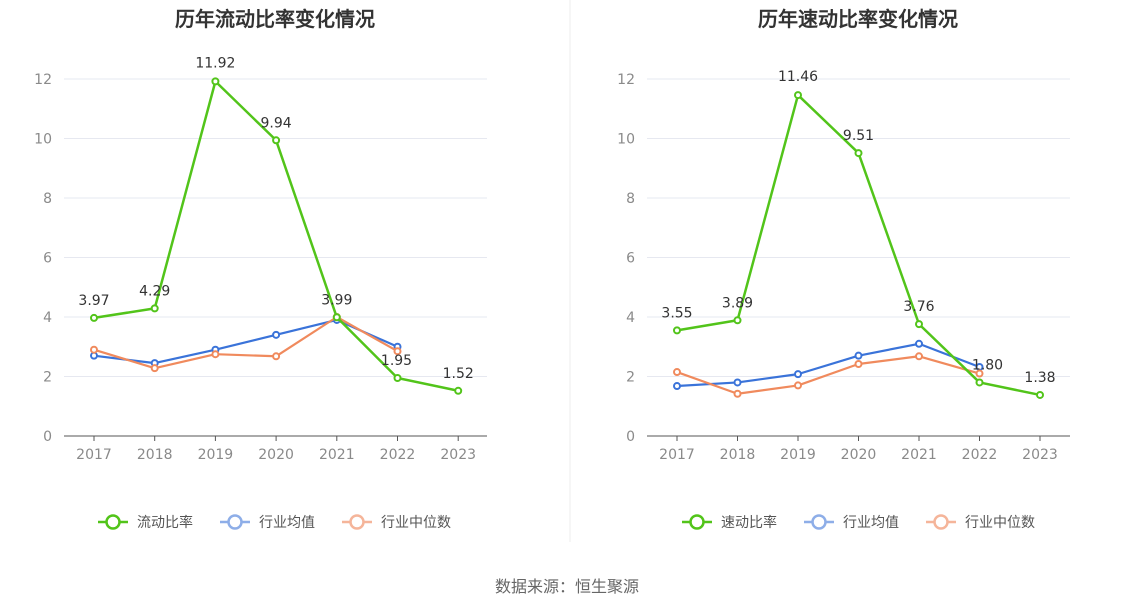  I want to click on data-label: 4.29, so click(154, 291).